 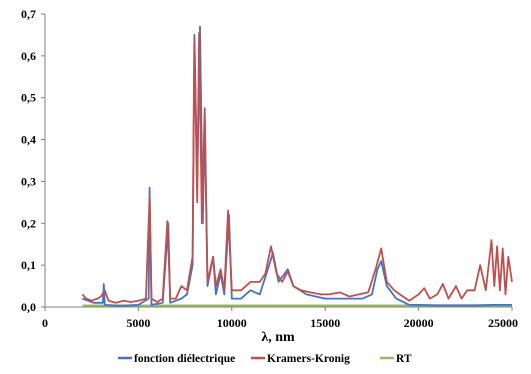 I want to click on y-tick-label: 0,1, so click(x=28, y=265).